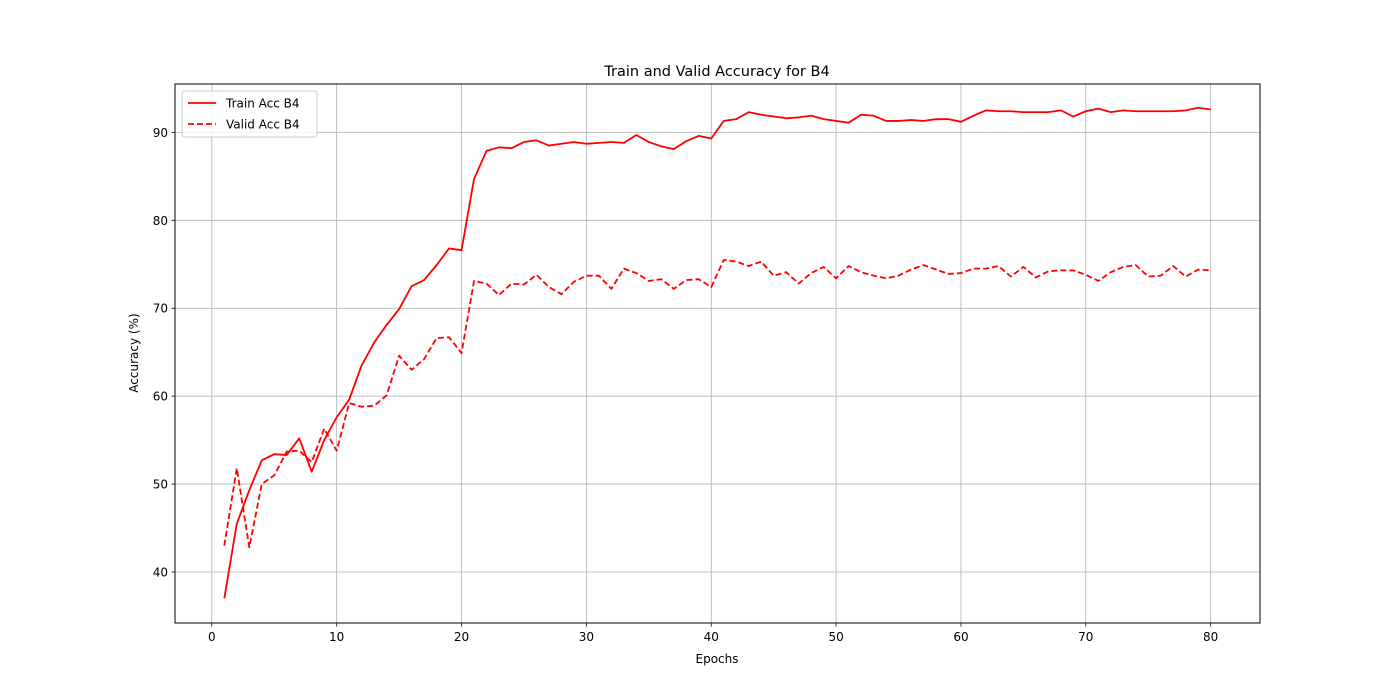 The width and height of the screenshot is (1400, 700). What do you see at coordinates (586, 637) in the screenshot?
I see `x-tick-label: 30` at bounding box center [586, 637].